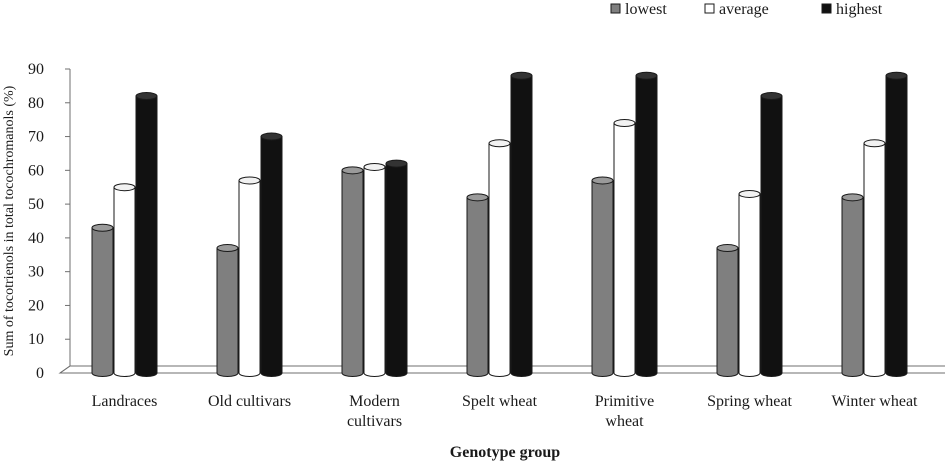 This screenshot has height=461, width=945. What do you see at coordinates (65, 369) in the screenshot?
I see `y-axis-base` at bounding box center [65, 369].